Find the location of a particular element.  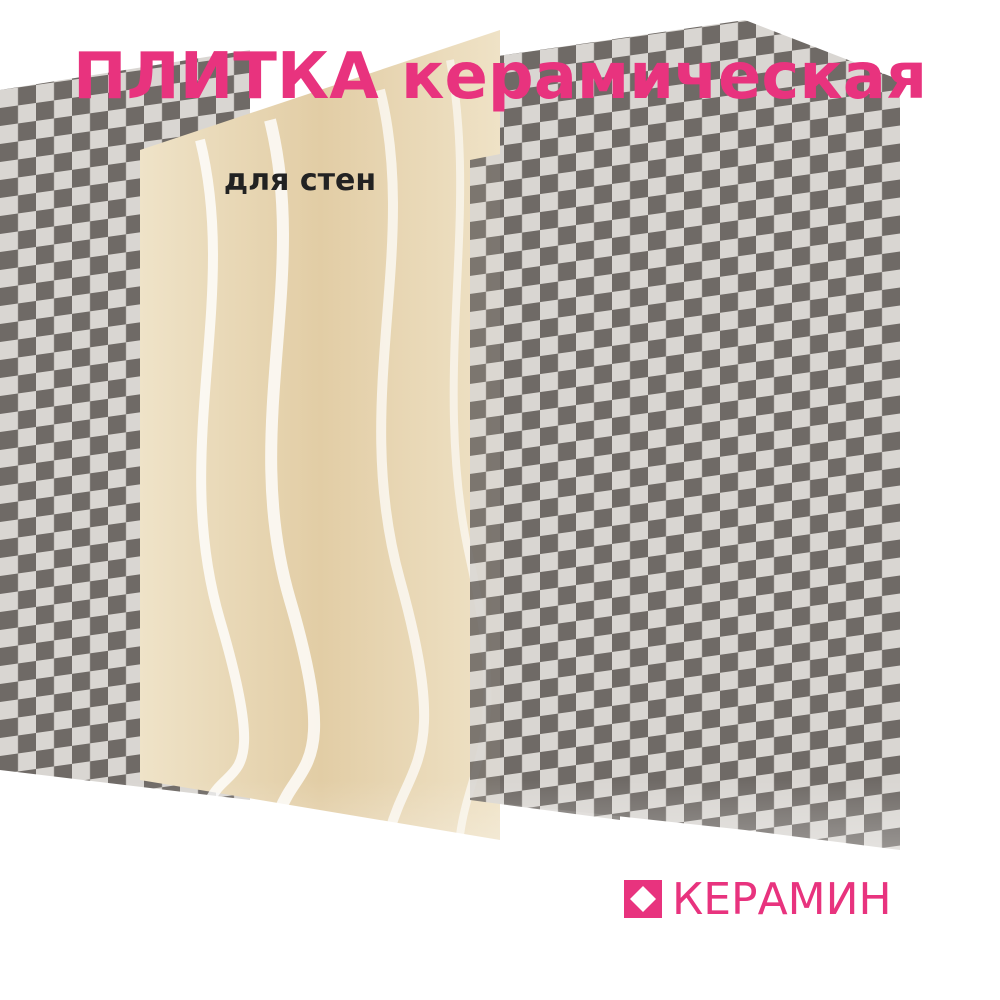

brand-logo: КЕРАМИН is located at coordinates (758, 899).